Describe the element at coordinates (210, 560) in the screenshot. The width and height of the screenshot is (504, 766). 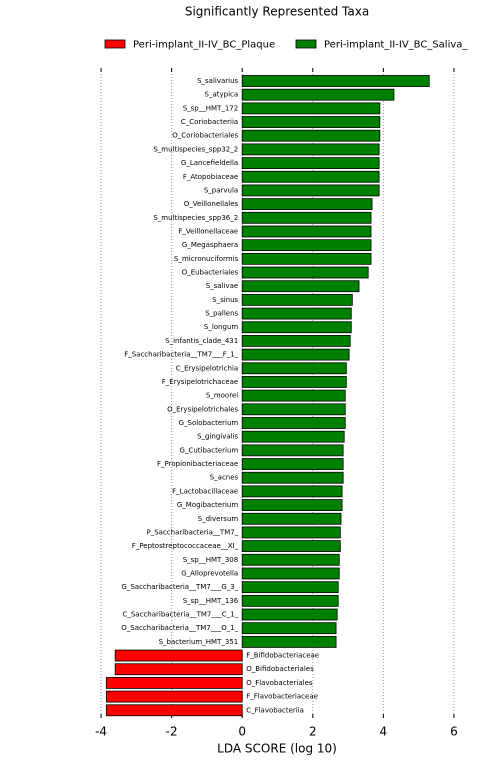
I see `category-label: S_sp__HMT_308` at that location.